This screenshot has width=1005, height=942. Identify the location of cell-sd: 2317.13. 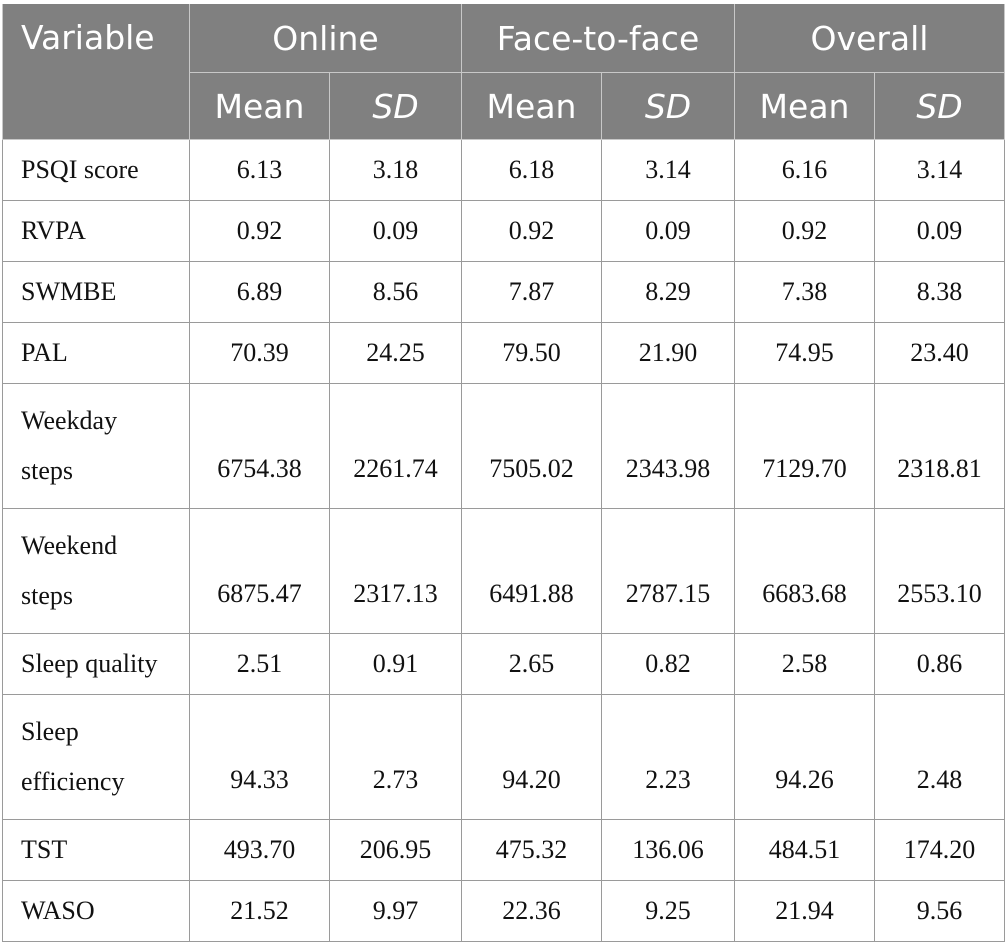
(395, 571).